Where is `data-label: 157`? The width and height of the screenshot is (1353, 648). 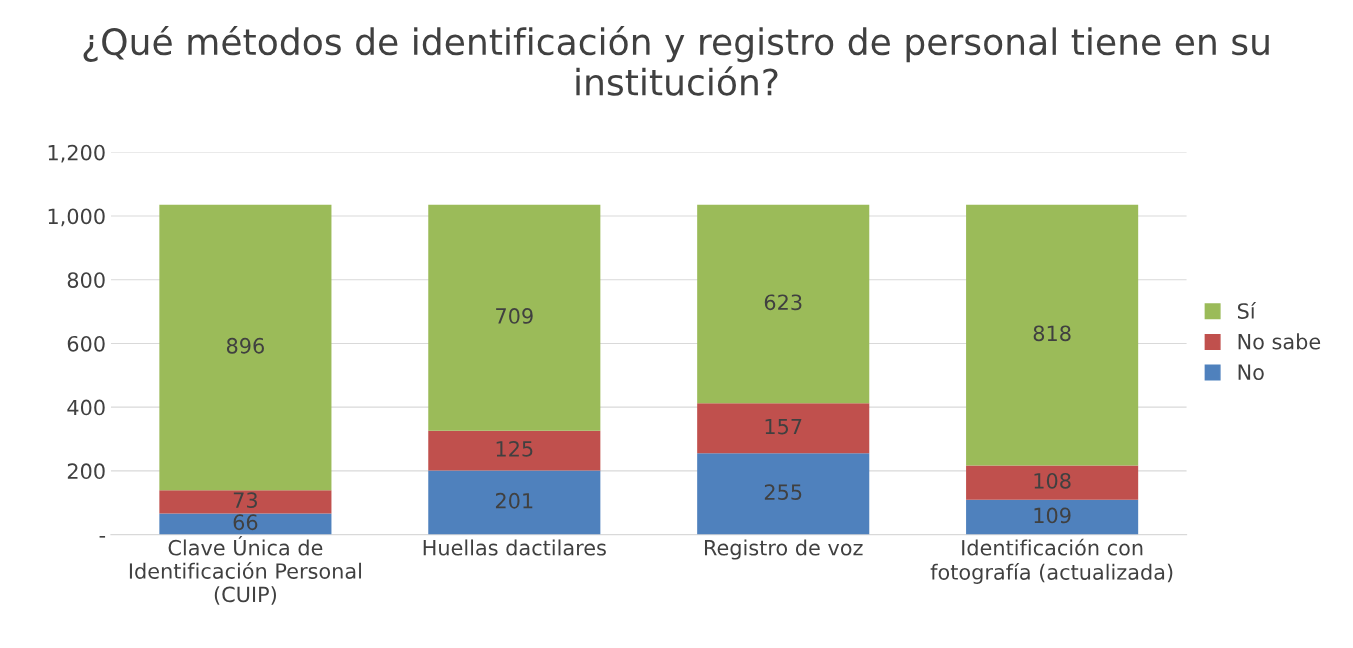
data-label: 157 is located at coordinates (783, 426).